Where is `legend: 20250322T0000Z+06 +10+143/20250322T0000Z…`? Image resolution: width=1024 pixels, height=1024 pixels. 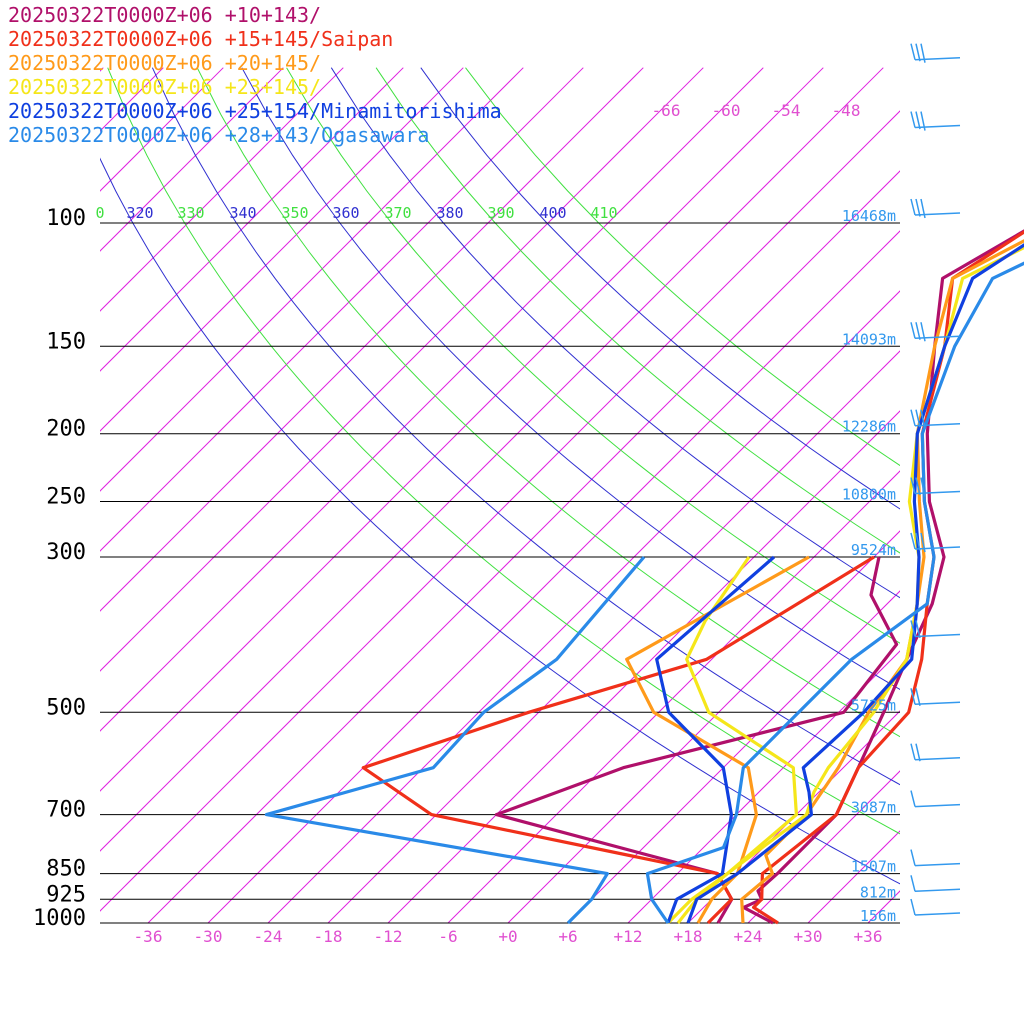 legend: 20250322T0000Z+06 +10+143/20250322T0000Z… is located at coordinates (255, 75).